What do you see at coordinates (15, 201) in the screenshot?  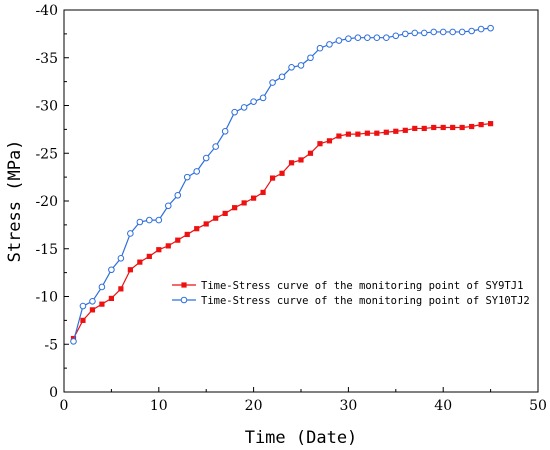 I see `y-axis-title: Stress (MPa)` at bounding box center [15, 201].